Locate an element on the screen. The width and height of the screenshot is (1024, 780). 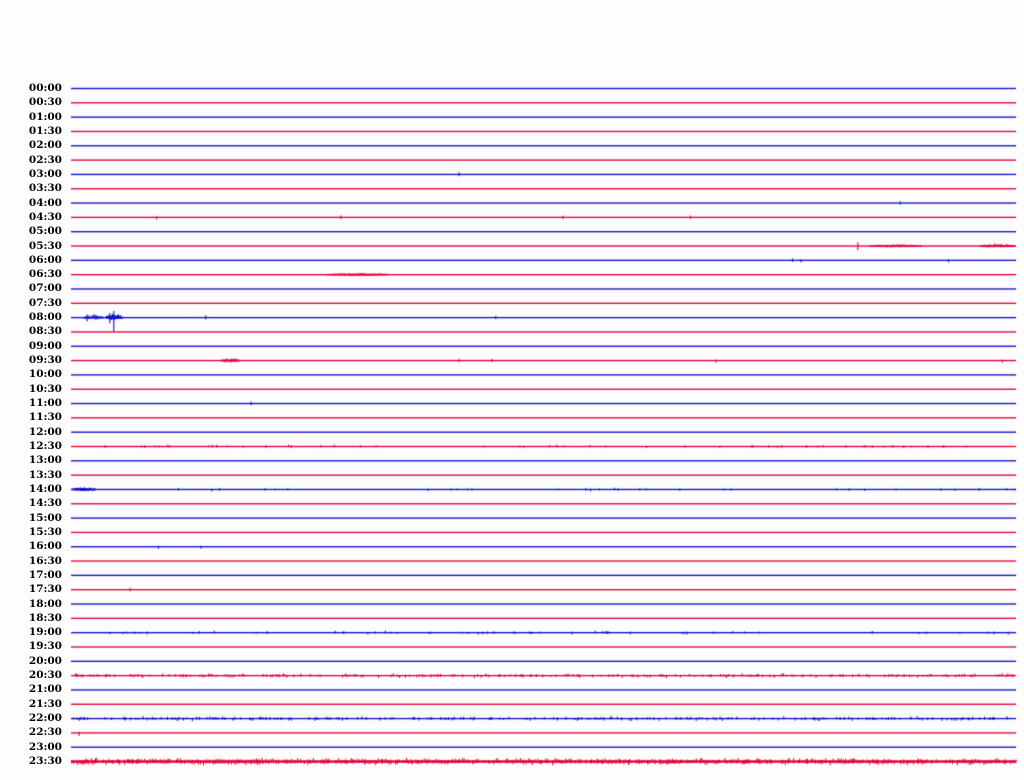
time-label: 22:30 is located at coordinates (45, 732).